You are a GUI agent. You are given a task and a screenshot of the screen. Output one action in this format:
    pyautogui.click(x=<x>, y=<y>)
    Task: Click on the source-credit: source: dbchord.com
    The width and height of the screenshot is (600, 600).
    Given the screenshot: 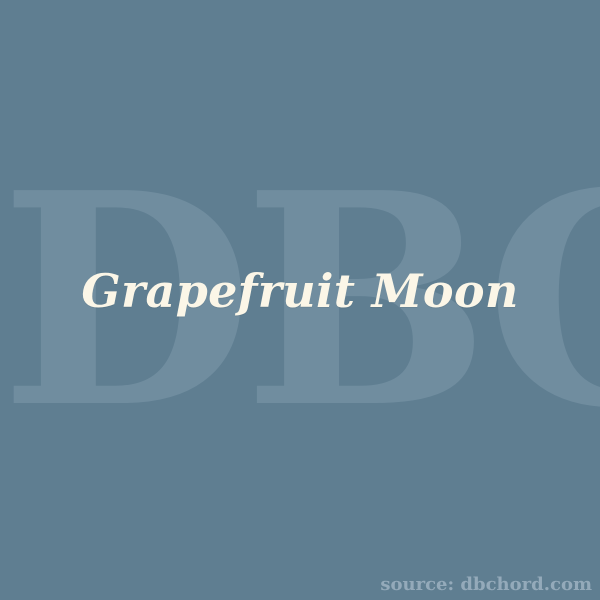 What is the action you would take?
    pyautogui.click(x=486, y=584)
    